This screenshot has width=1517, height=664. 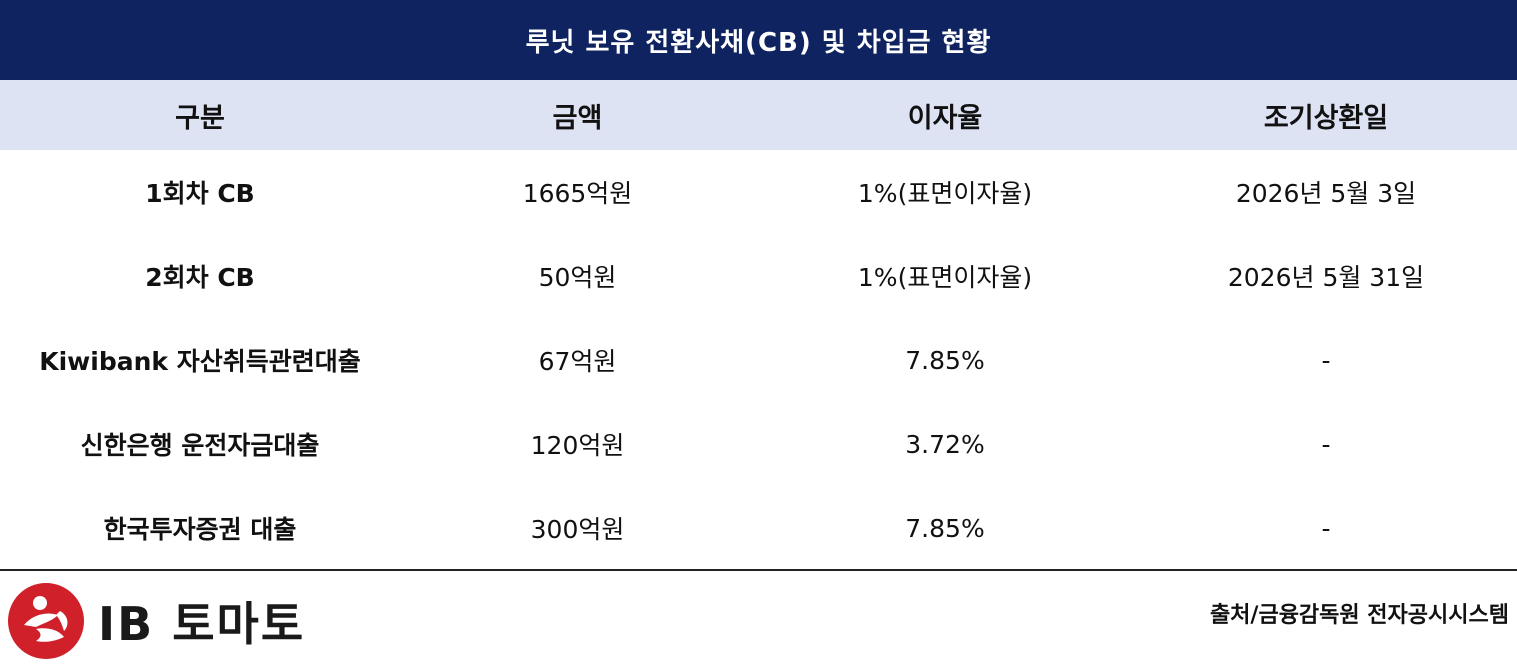 I want to click on footer: IB 토마토 출처/금융감독원 전자공시시스템, so click(x=758, y=617).